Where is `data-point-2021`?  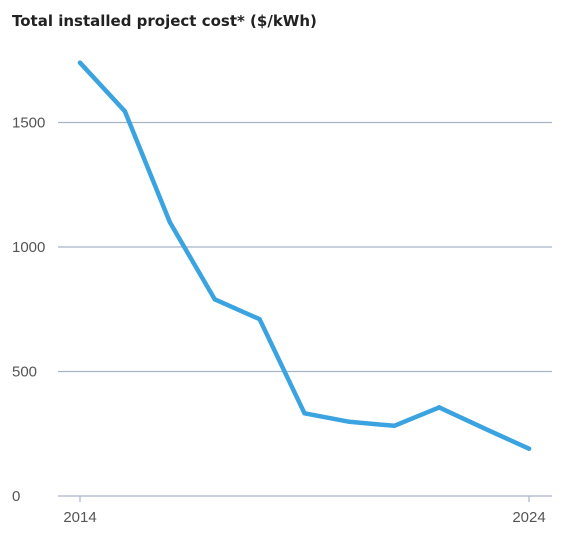 data-point-2021 is located at coordinates (394, 425).